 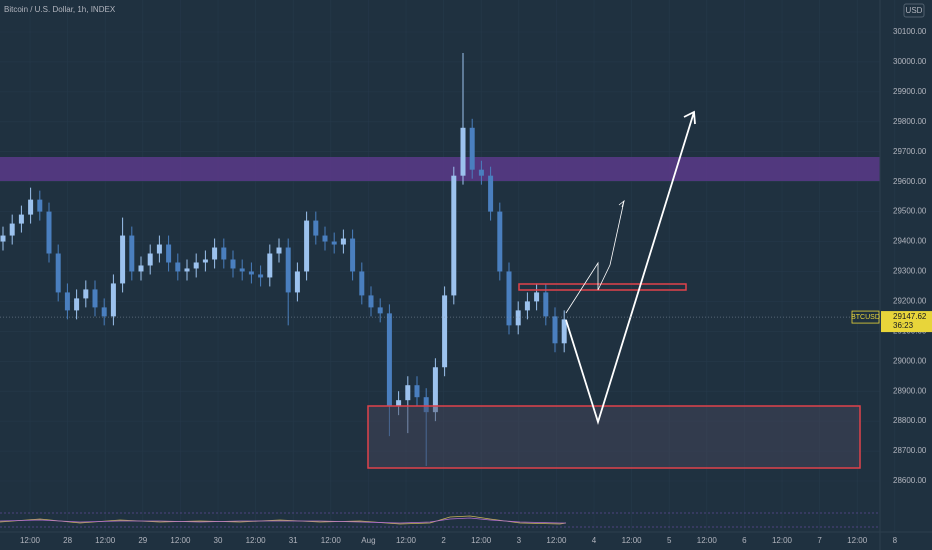 What do you see at coordinates (142, 540) in the screenshot?
I see `x-tick-label: 29` at bounding box center [142, 540].